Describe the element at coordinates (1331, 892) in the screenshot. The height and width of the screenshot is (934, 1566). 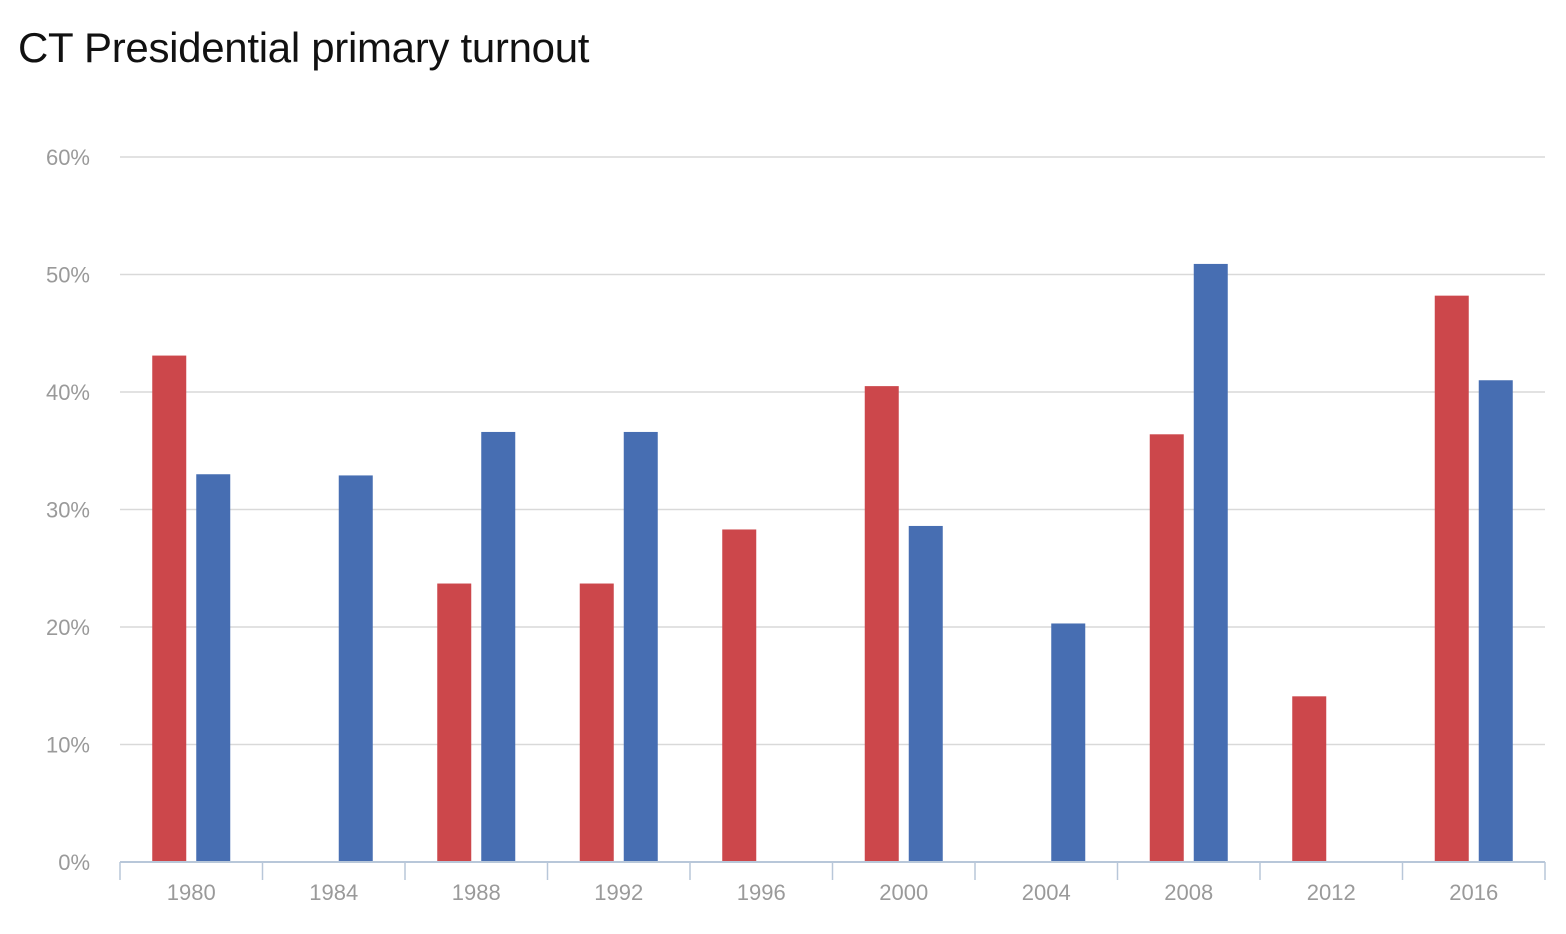
I see `x-tick-label: 2012` at that location.